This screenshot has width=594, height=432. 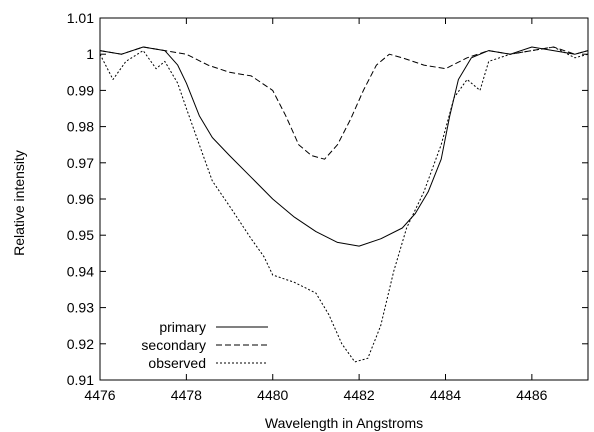 I want to click on x-tick-label: 4476, so click(x=99, y=395).